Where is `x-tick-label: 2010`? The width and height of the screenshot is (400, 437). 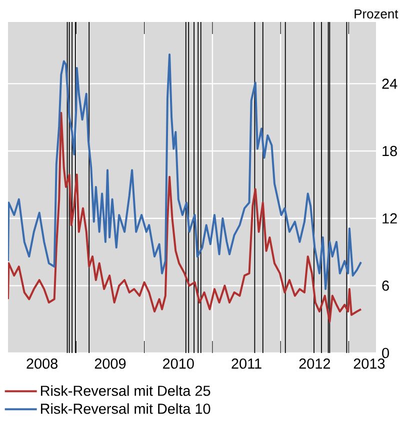
x-tick-label: 2010 is located at coordinates (178, 363).